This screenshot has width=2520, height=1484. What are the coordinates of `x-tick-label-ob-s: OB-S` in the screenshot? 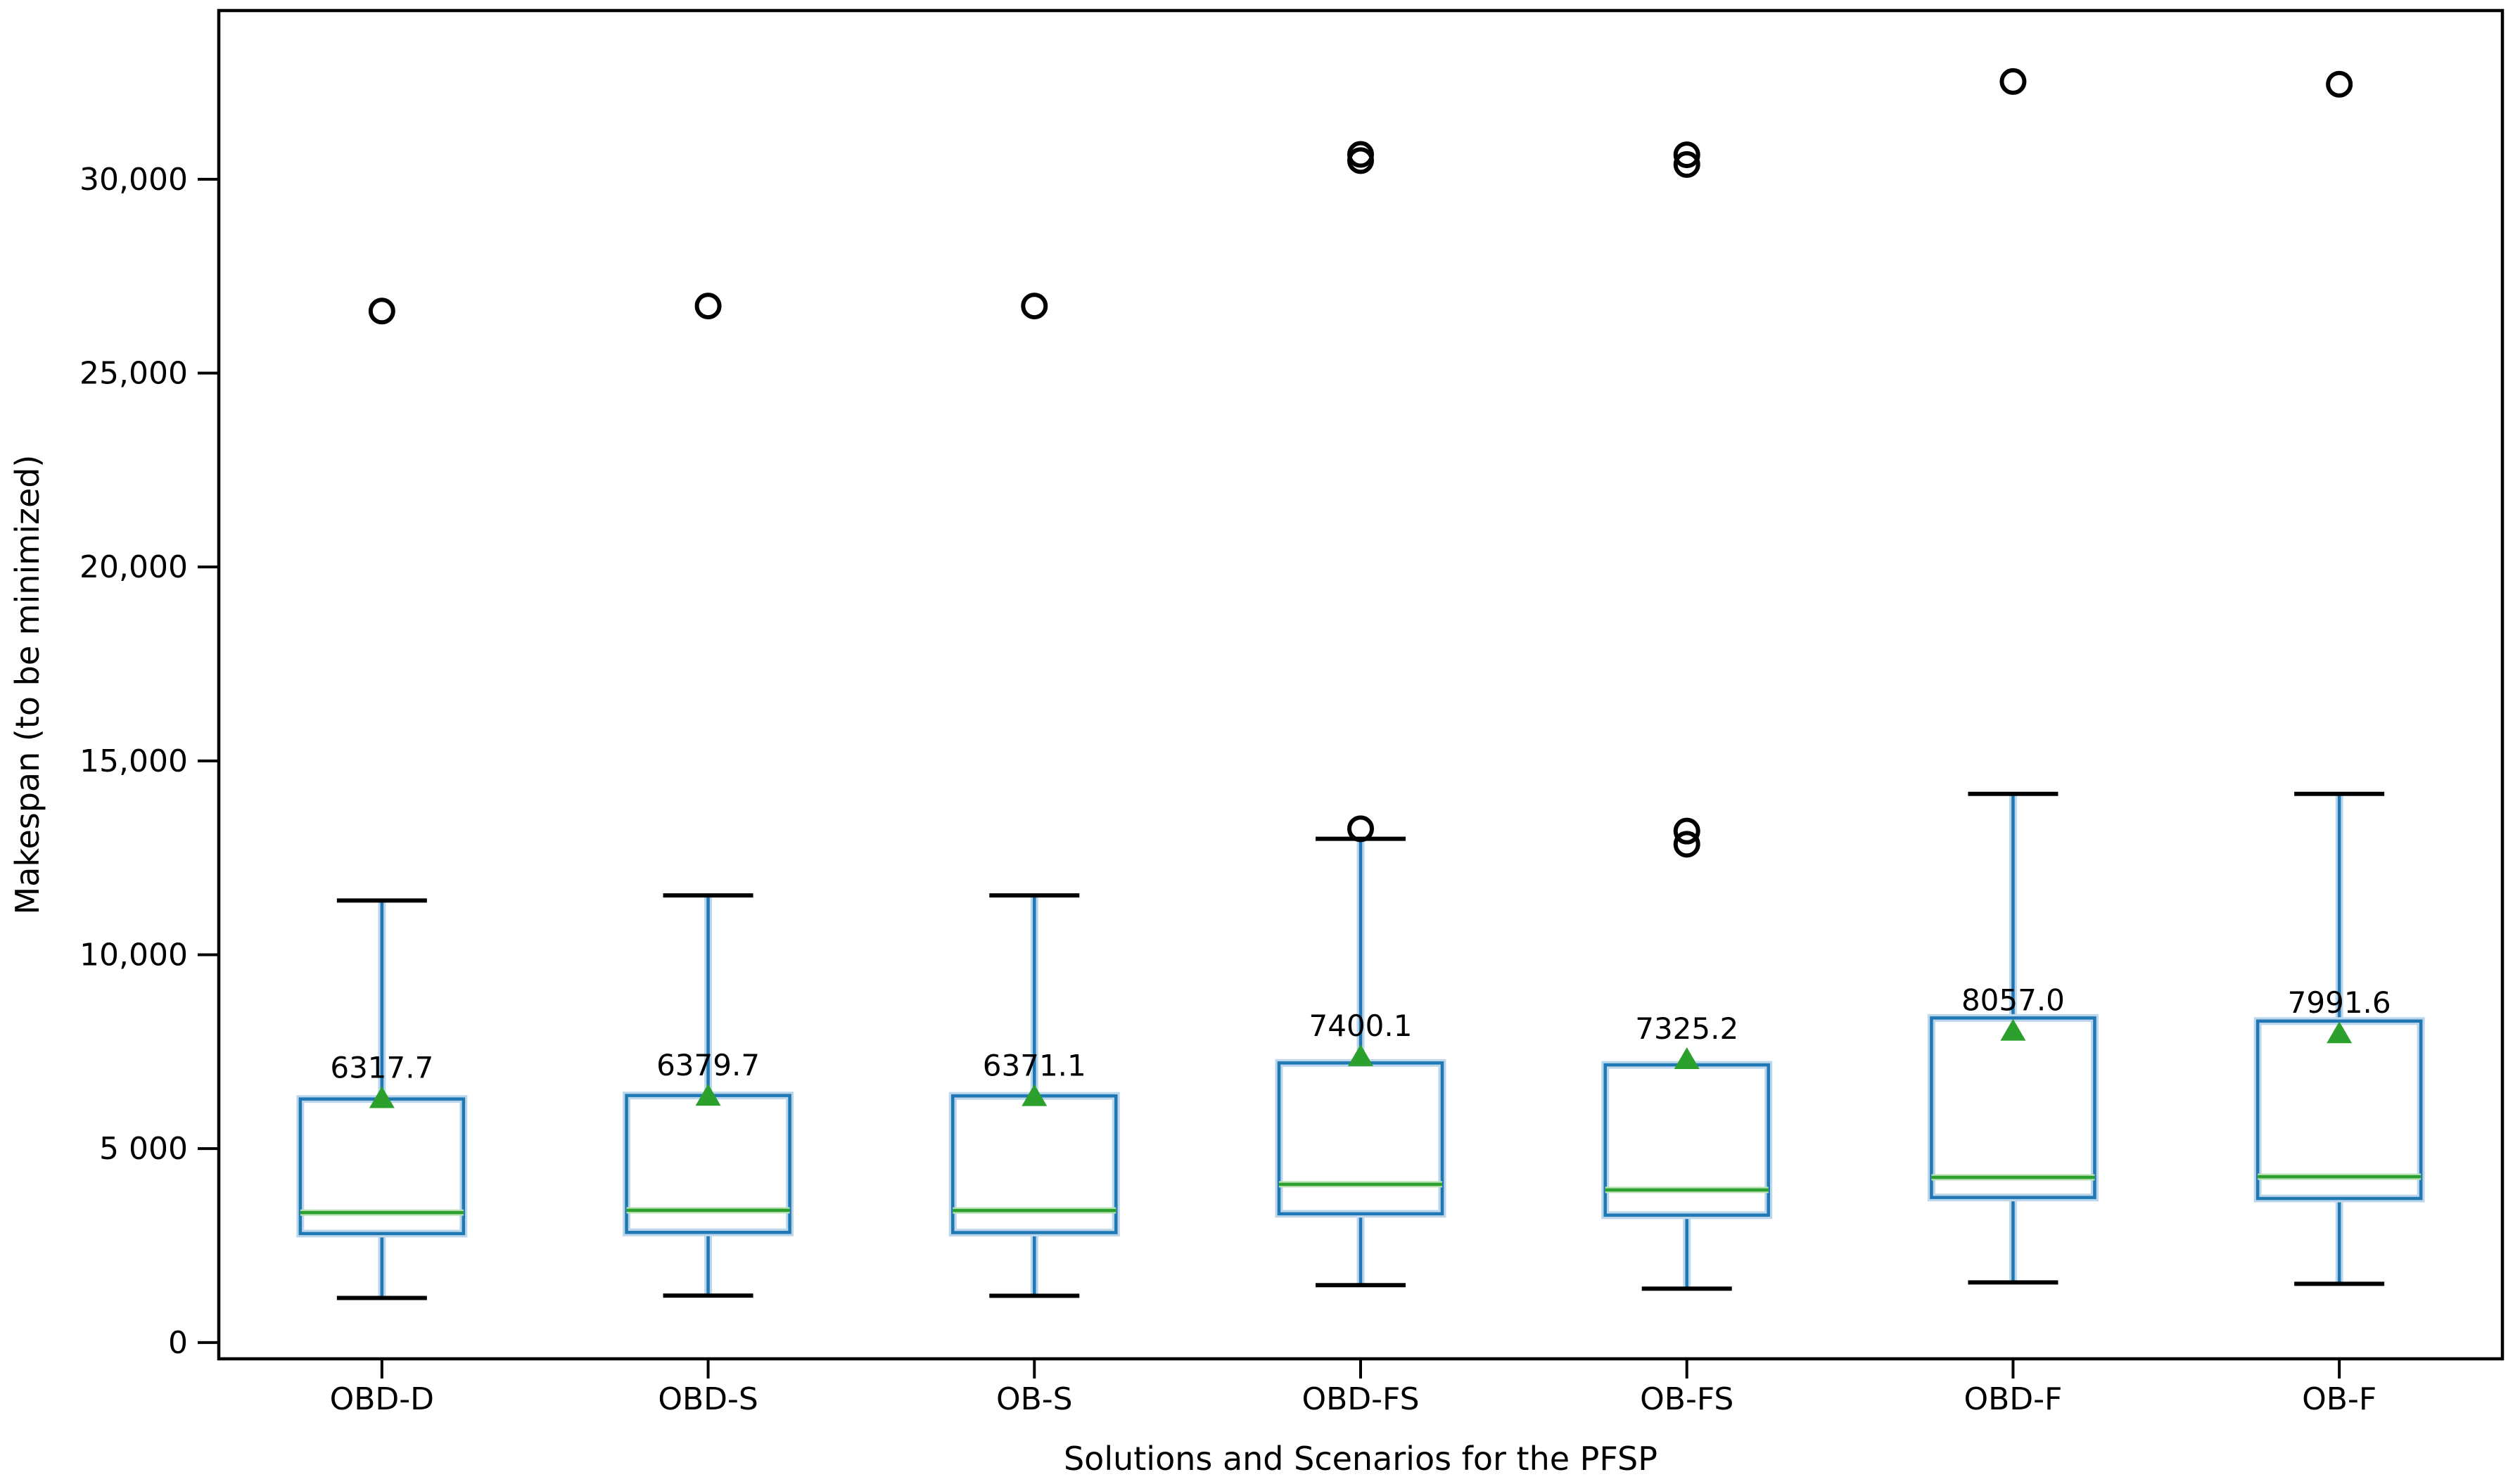 It's located at (1034, 1399).